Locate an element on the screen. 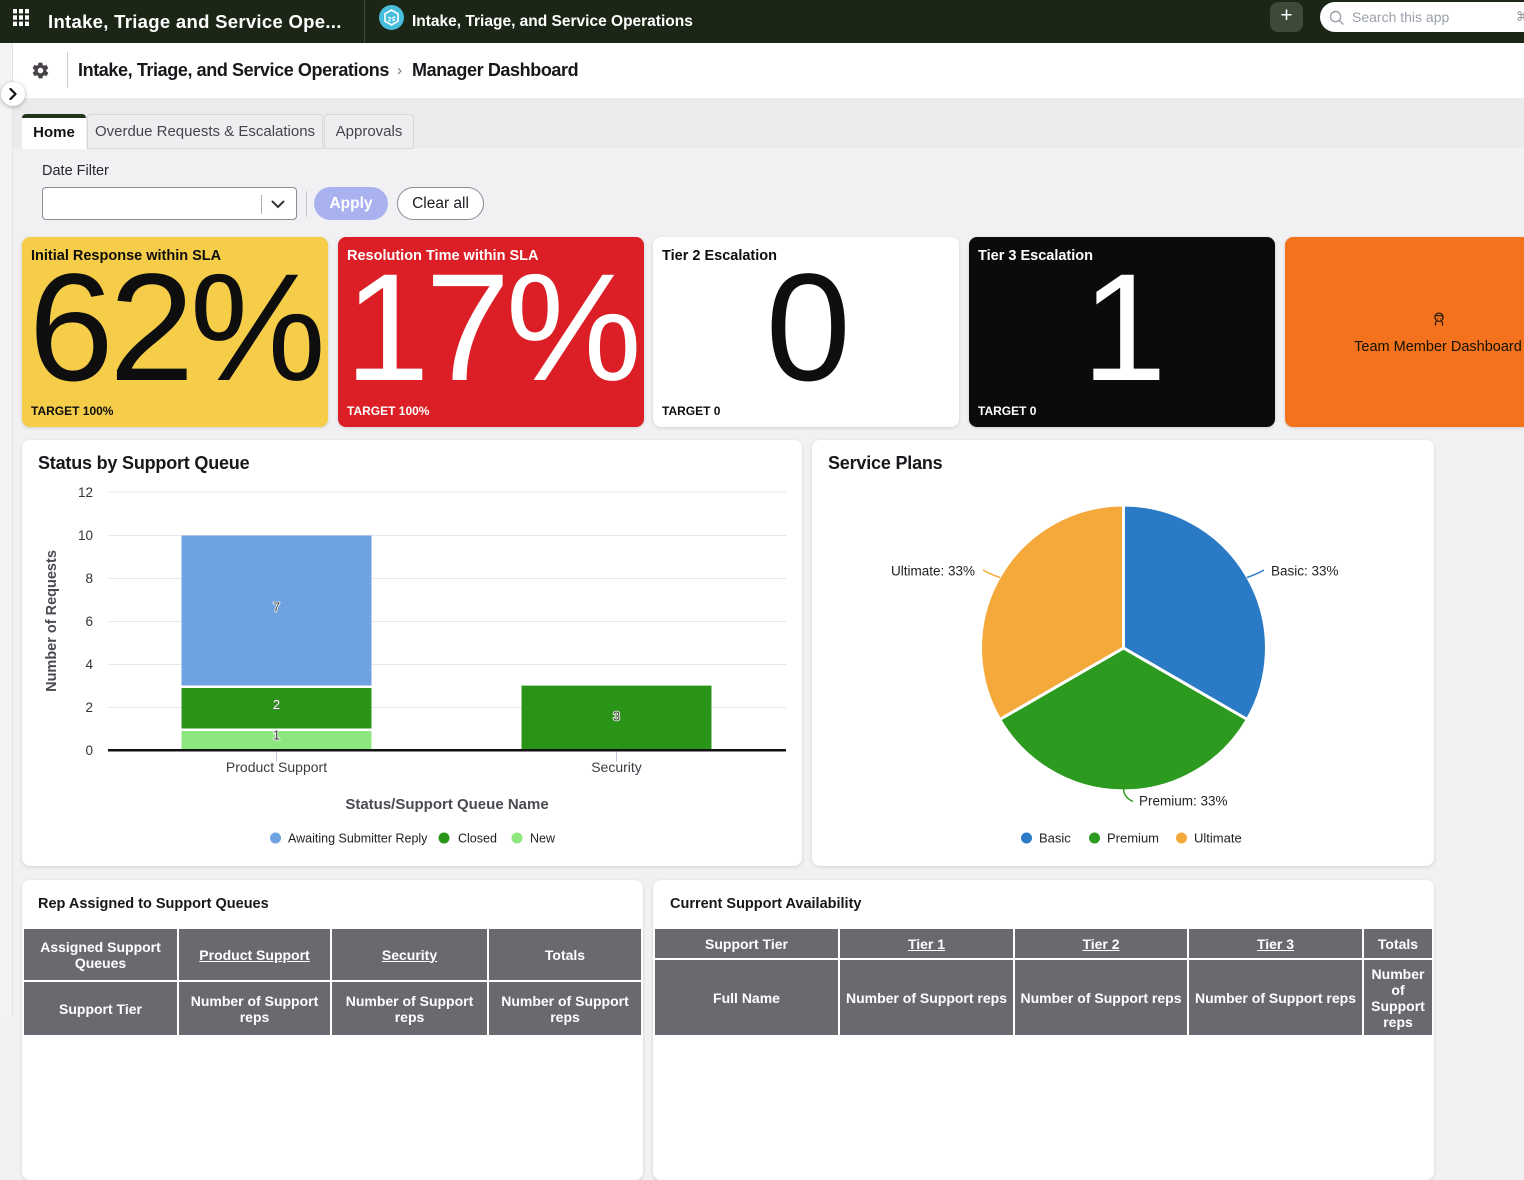  svg-text: 8 is located at coordinates (89, 578).